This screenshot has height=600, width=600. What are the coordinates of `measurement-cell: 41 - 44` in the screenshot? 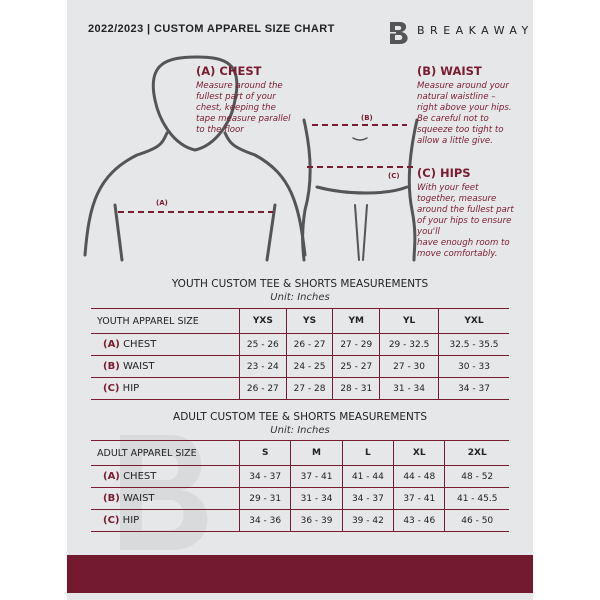 It's located at (367, 476).